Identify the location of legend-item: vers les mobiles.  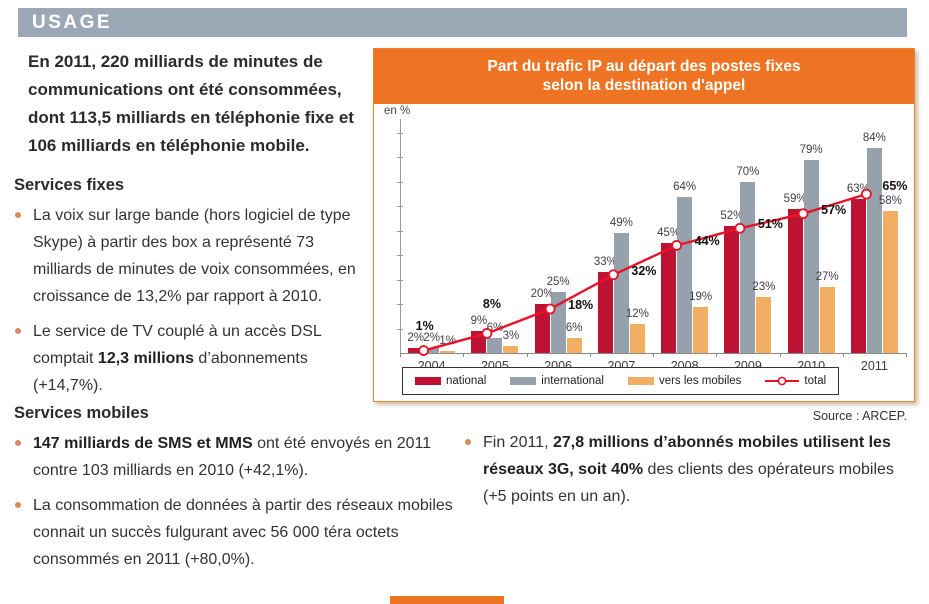
(684, 381).